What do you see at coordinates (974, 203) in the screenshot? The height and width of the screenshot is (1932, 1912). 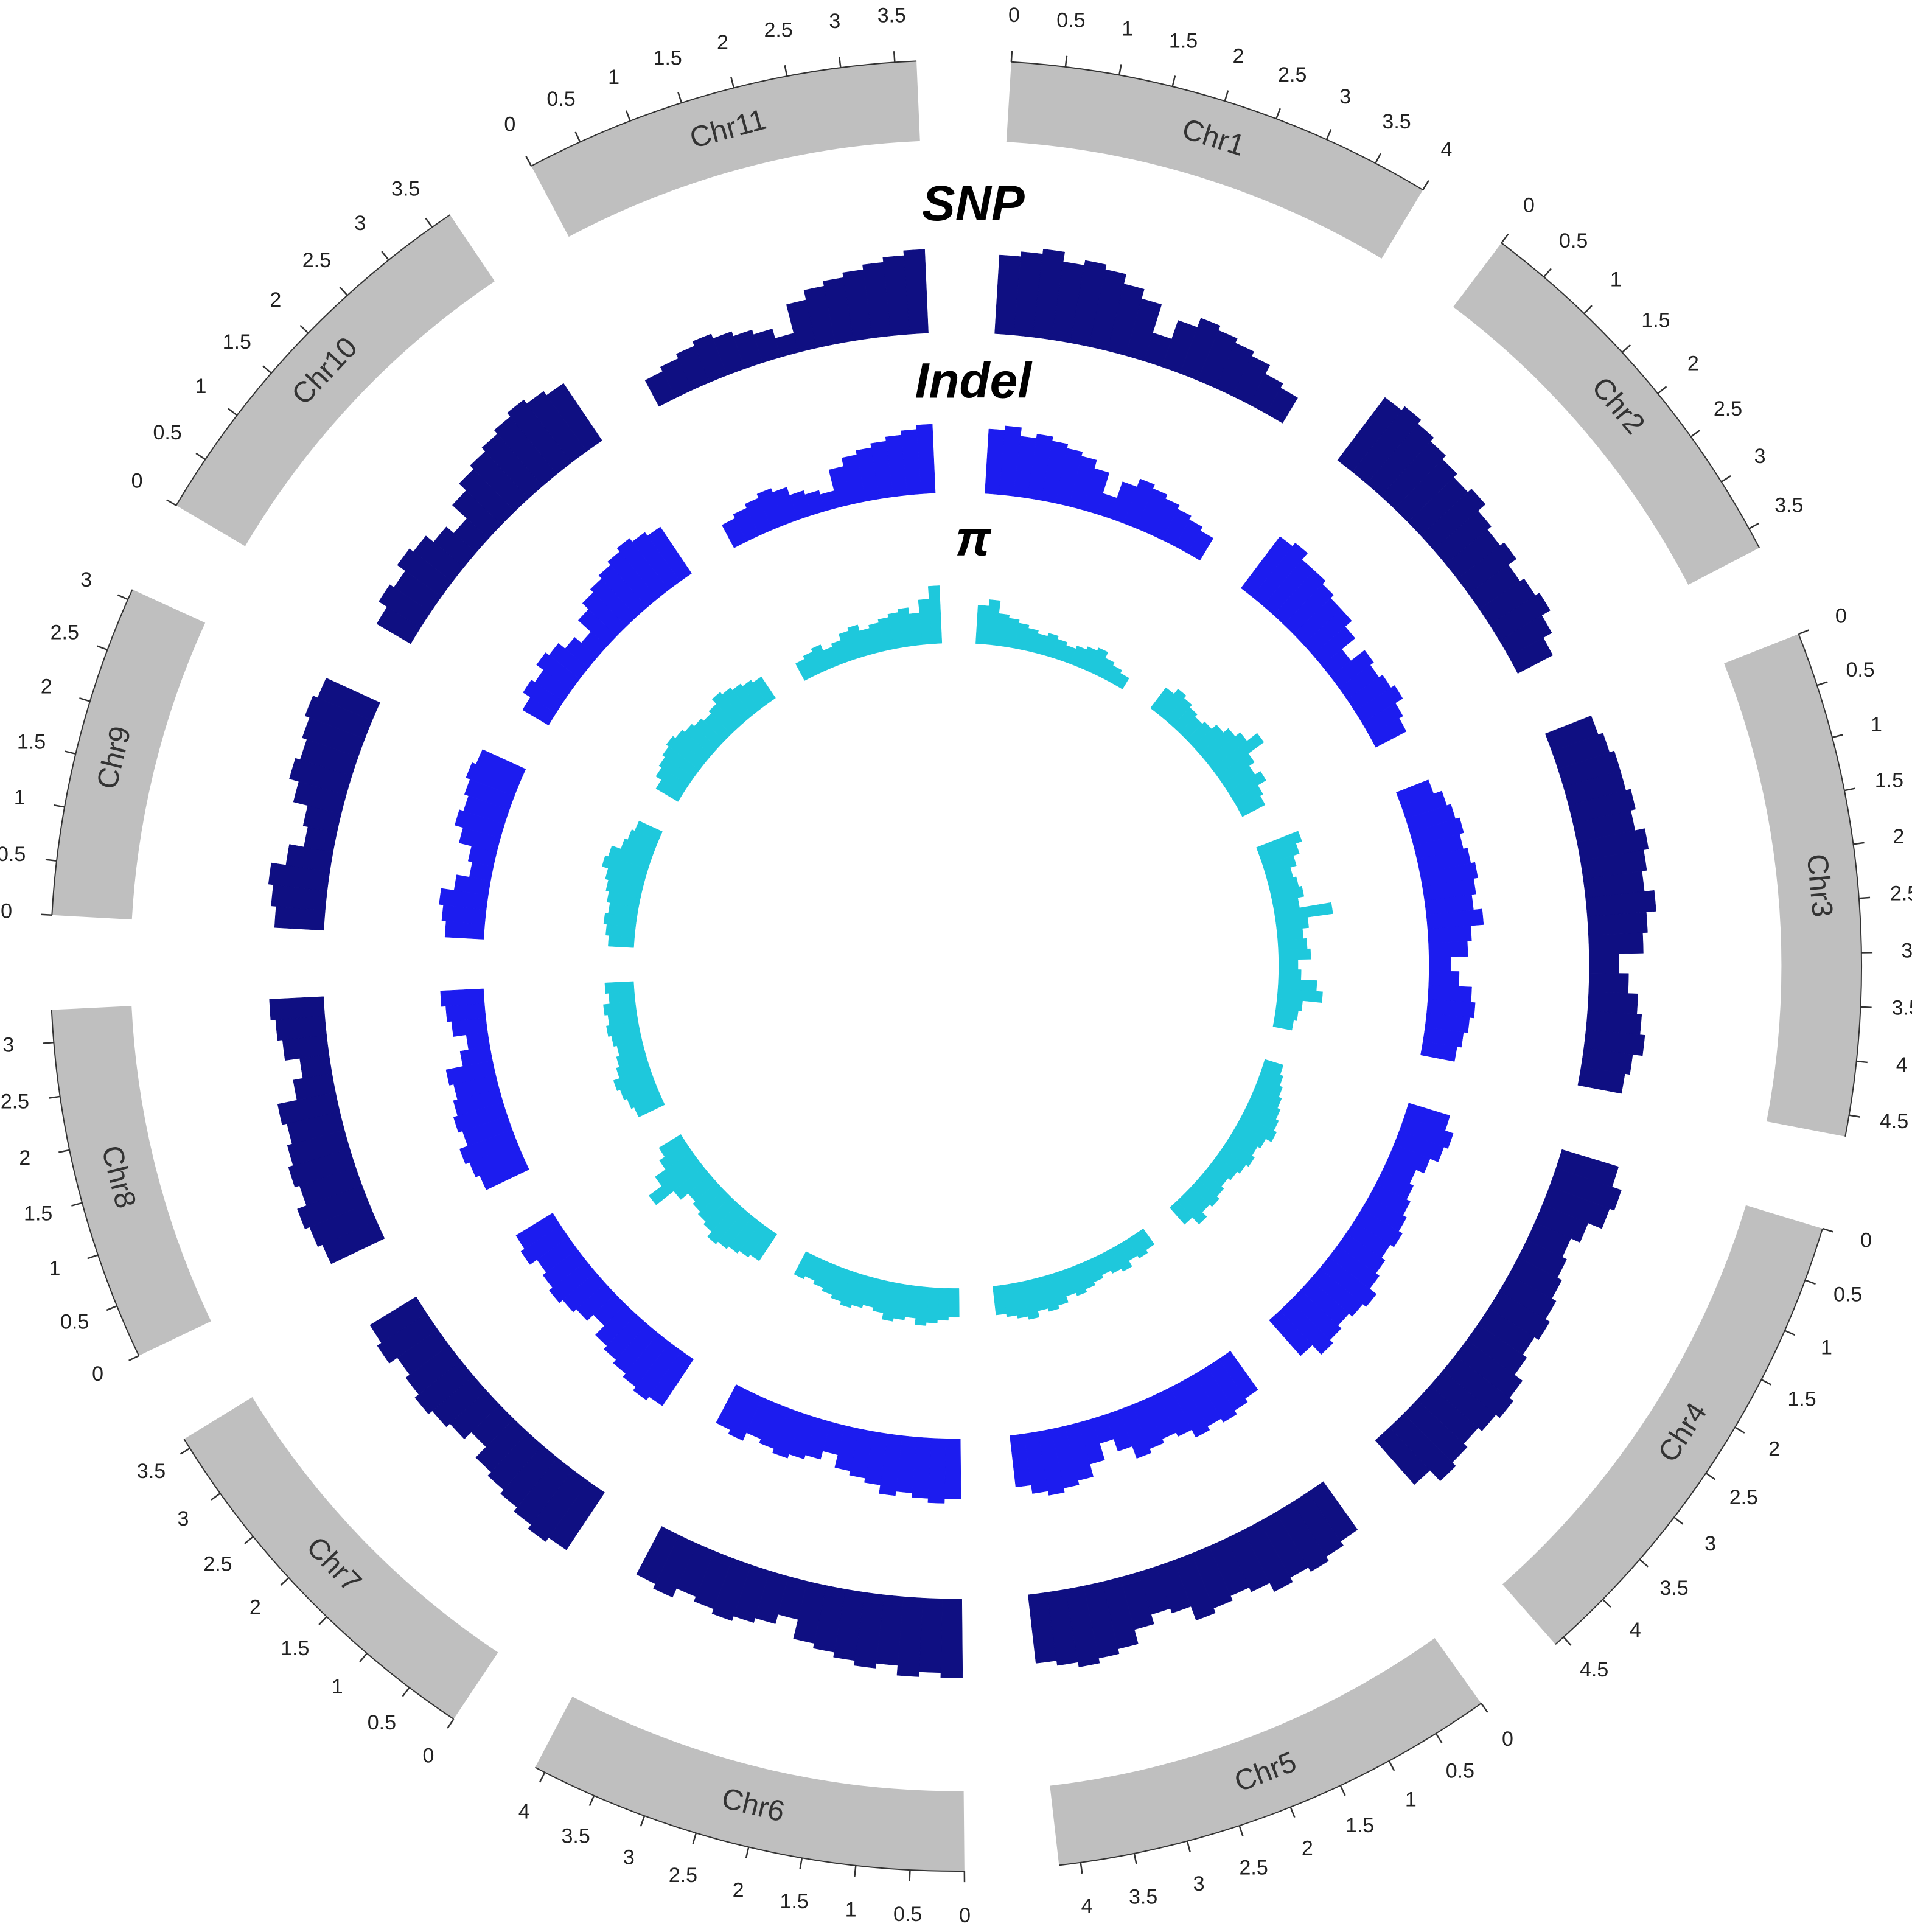 I see `track-title: SNP` at bounding box center [974, 203].